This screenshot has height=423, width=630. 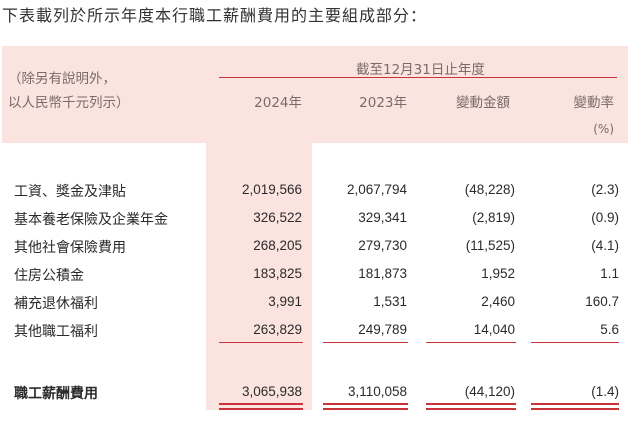 What do you see at coordinates (609, 329) in the screenshot?
I see `cell-rate: 5.6` at bounding box center [609, 329].